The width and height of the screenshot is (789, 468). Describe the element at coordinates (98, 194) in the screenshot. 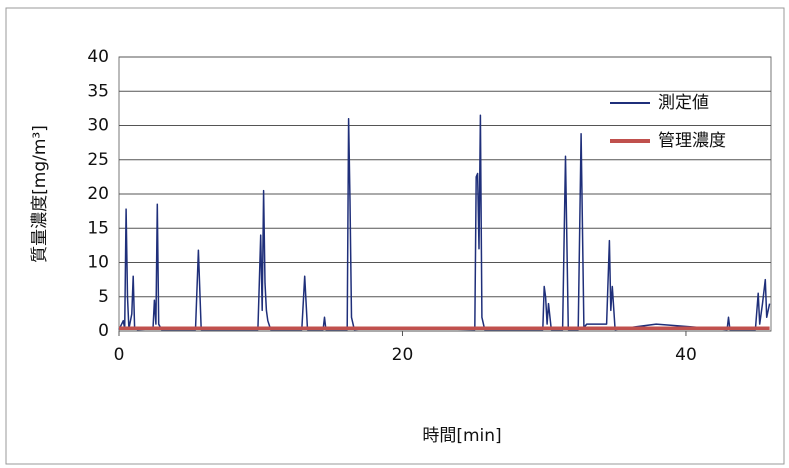

I see `y-tick-label: 20` at that location.